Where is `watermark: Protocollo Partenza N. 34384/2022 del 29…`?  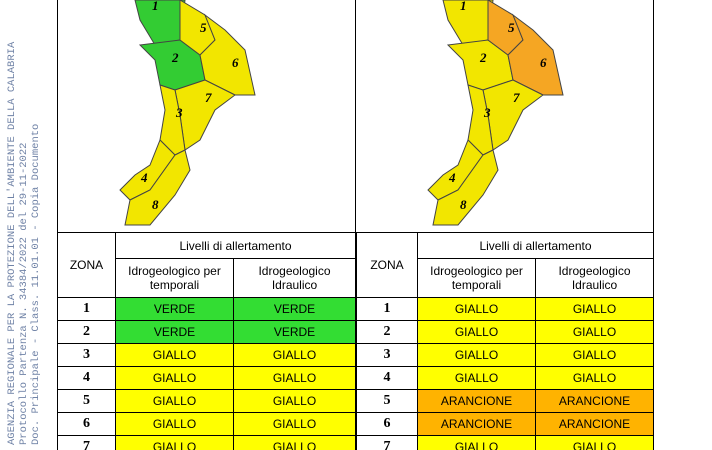 watermark: Protocollo Partenza N. 34384/2022 del 29… is located at coordinates (24, 294).